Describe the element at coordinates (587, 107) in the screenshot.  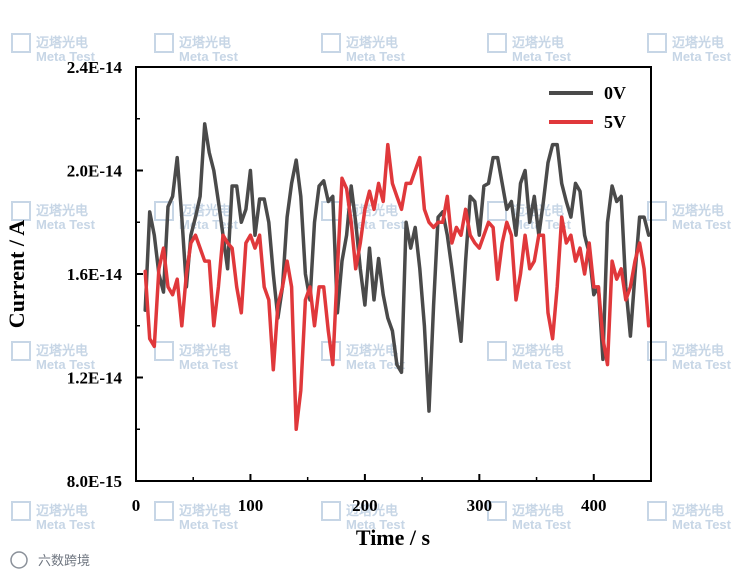
I see `legend: 0V 5V` at that location.